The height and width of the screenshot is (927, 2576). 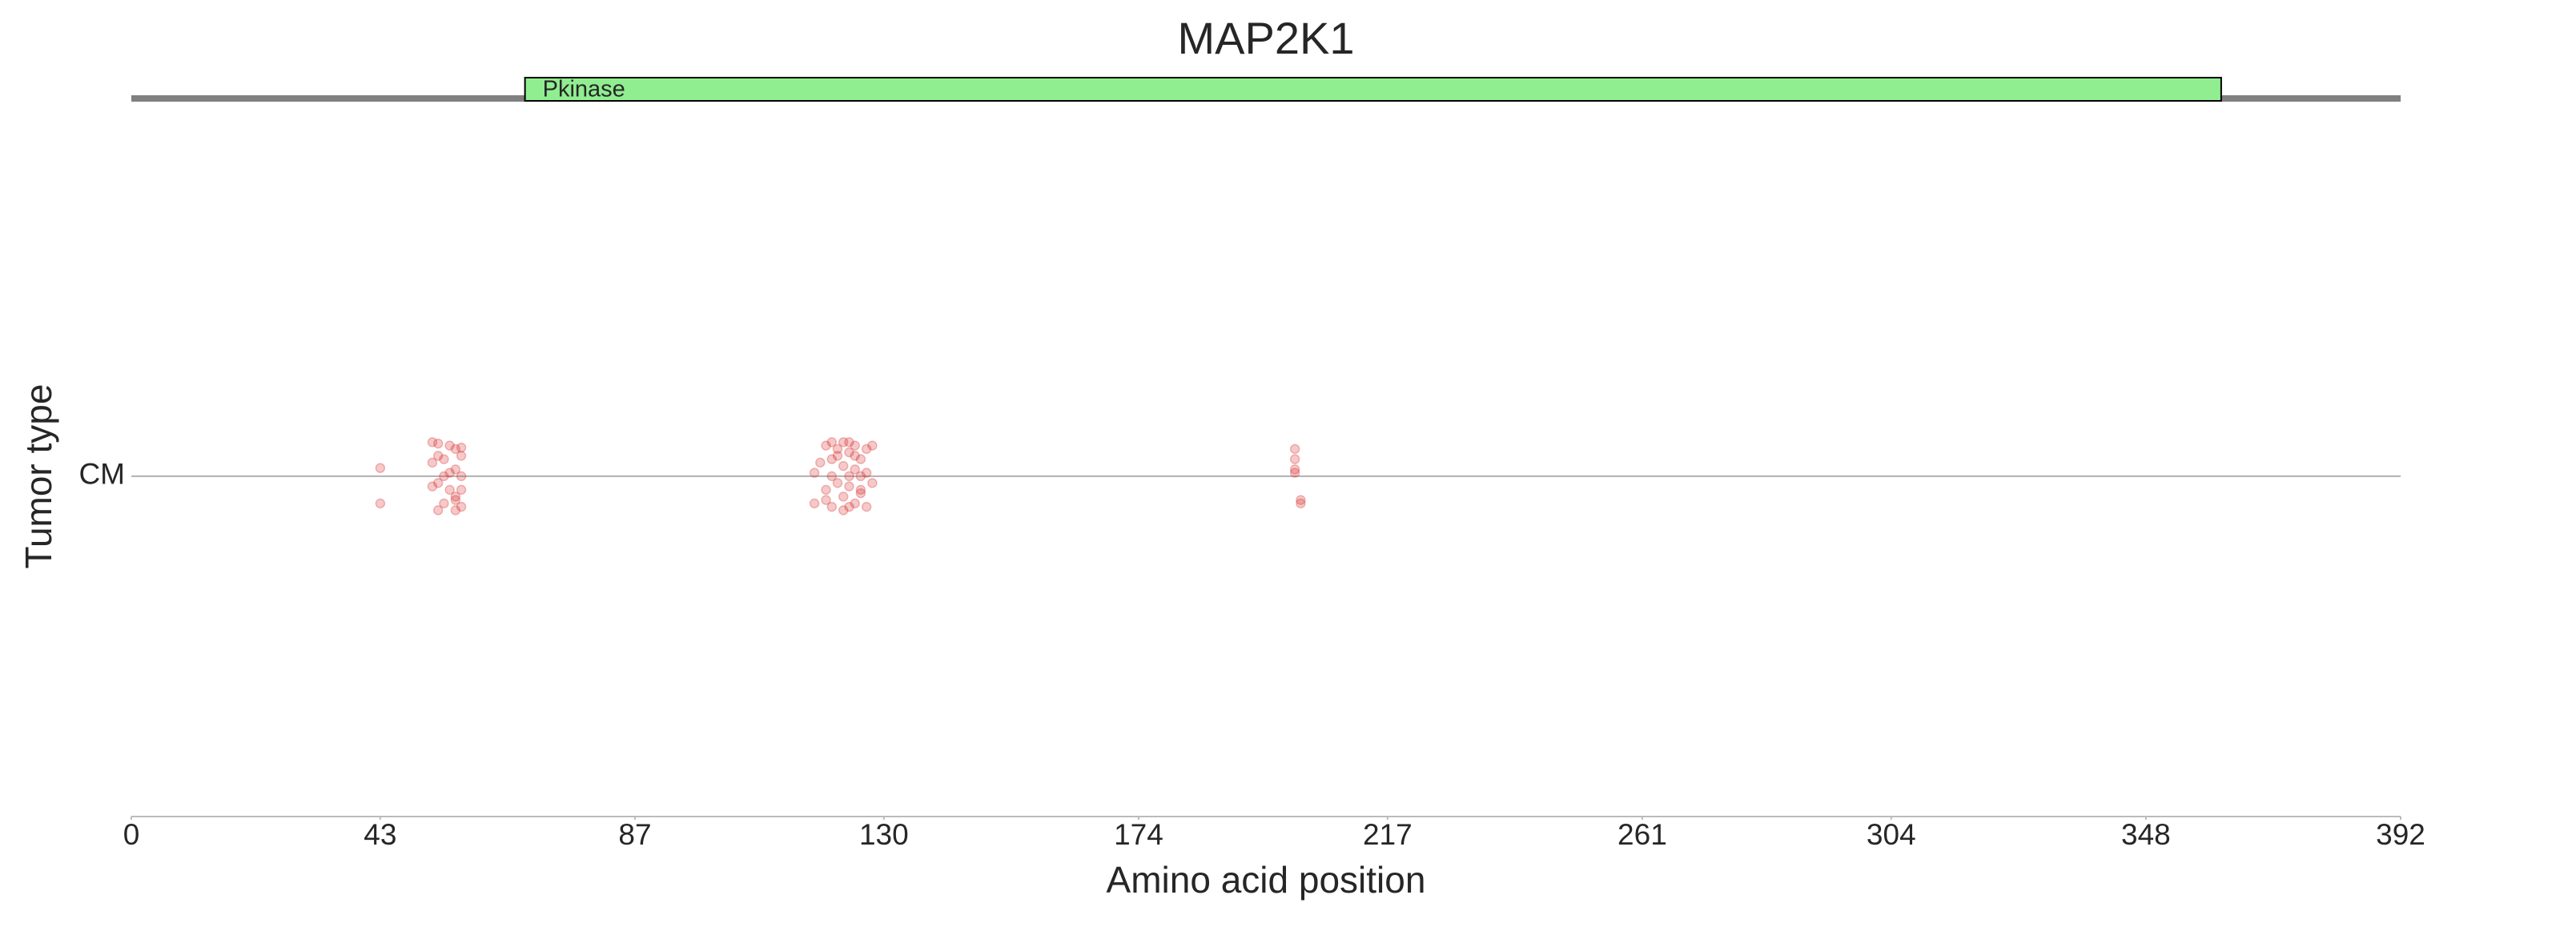 What do you see at coordinates (634, 834) in the screenshot?
I see `x-tick-label: 87` at bounding box center [634, 834].